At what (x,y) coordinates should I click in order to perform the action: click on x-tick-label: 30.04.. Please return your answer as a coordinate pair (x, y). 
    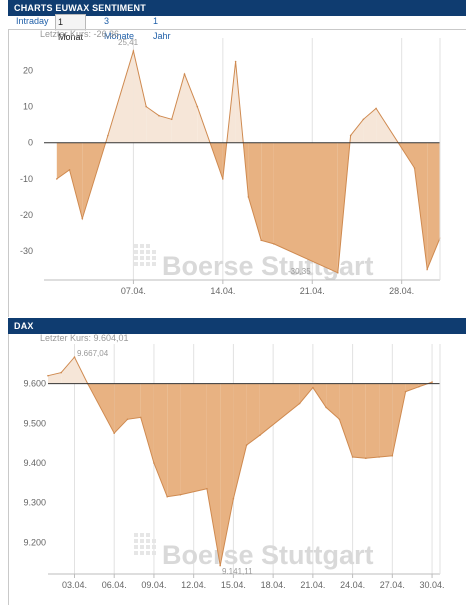
    Looking at the image, I should click on (432, 585).